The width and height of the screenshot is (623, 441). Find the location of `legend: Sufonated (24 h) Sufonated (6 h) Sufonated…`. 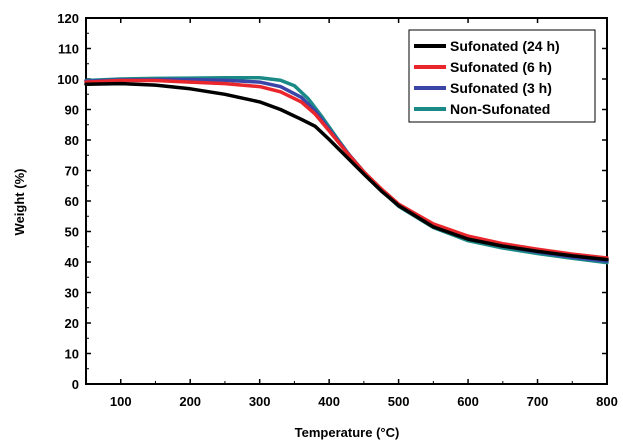

legend: Sufonated (24 h) Sufonated (6 h) Sufonated… is located at coordinates (502, 76).